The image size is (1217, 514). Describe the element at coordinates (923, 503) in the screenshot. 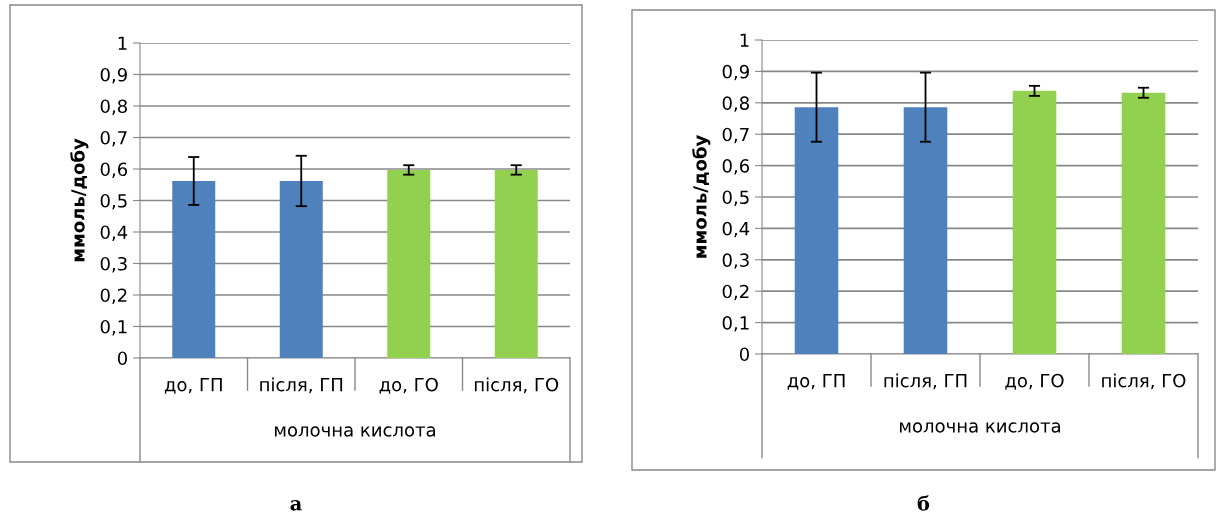

I see `text: б` at that location.